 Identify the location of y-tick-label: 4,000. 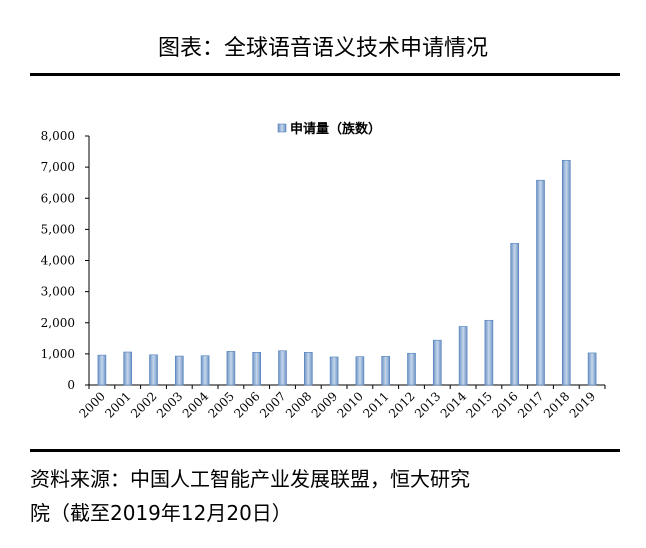
(58, 261).